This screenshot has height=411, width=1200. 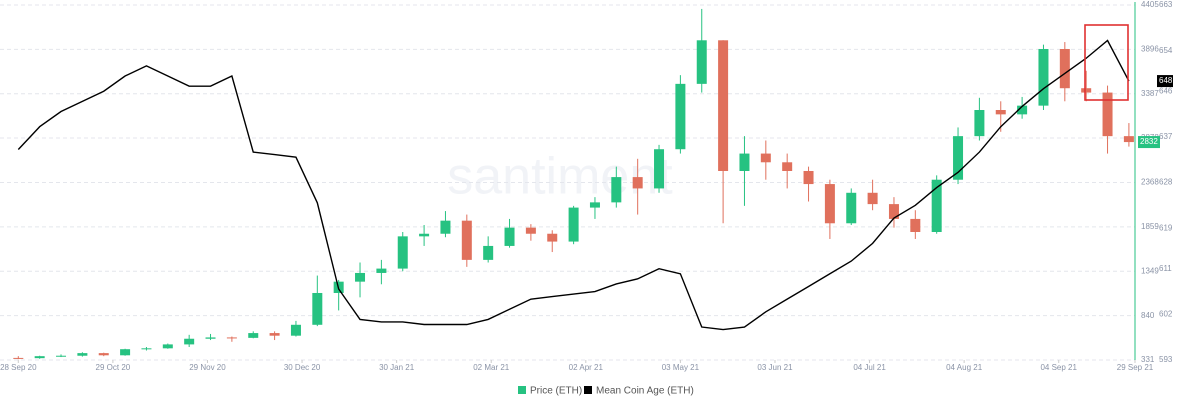 I want to click on x-tick-label: 29 Sep 21, so click(x=1135, y=367).